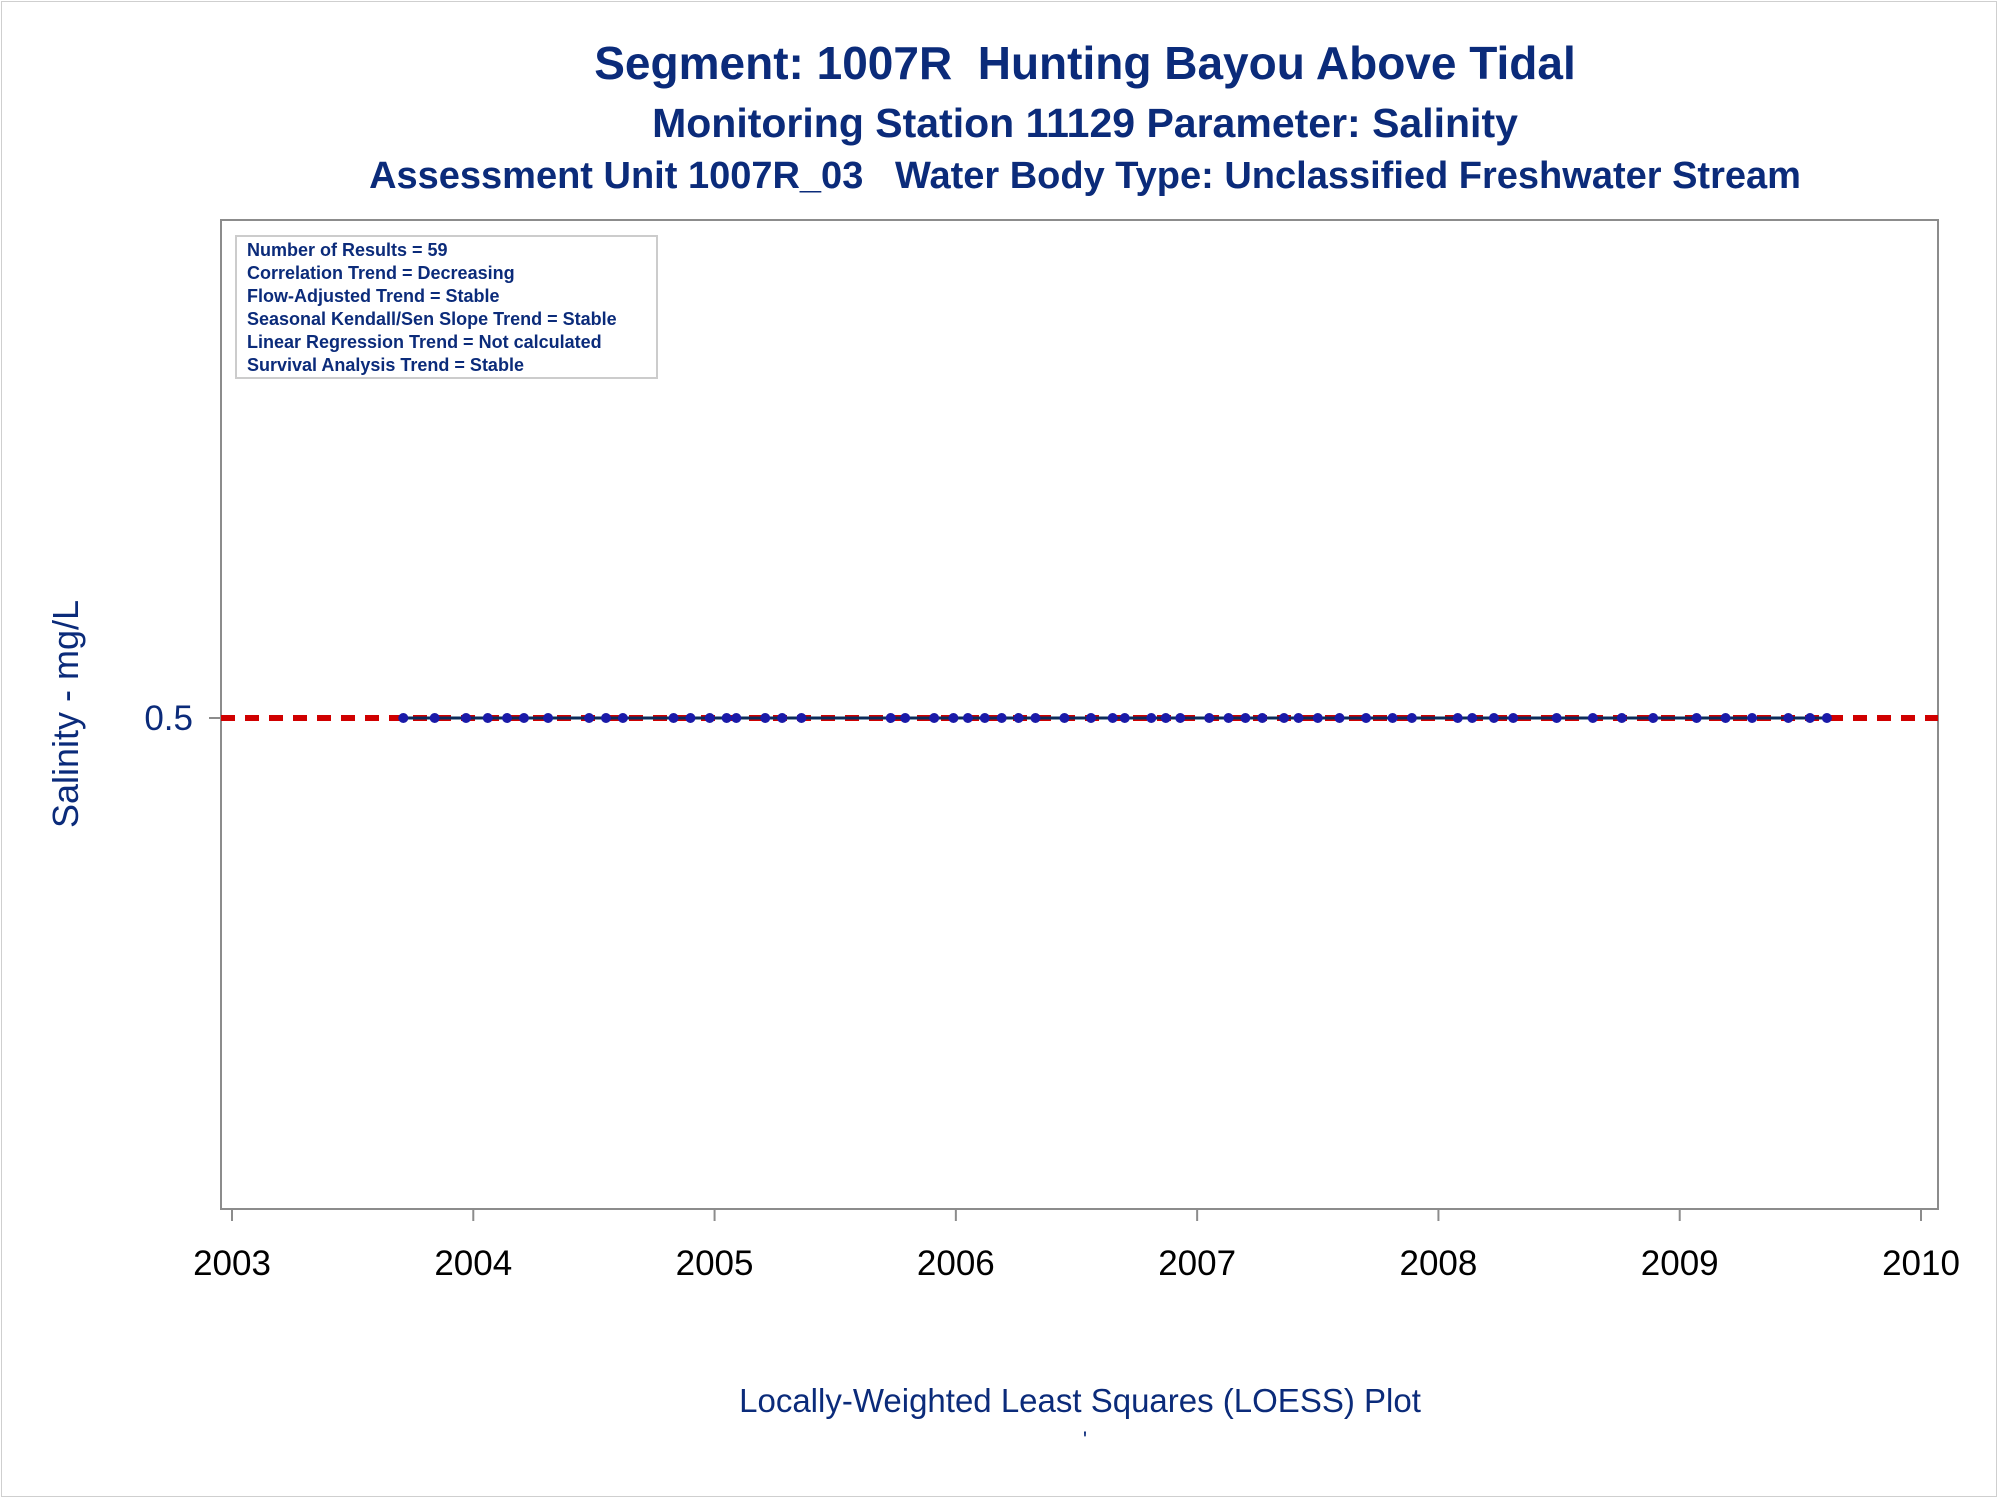 This screenshot has width=2000, height=1500. What do you see at coordinates (381, 273) in the screenshot?
I see `stats-line: Correlation Trend = Decreasing` at bounding box center [381, 273].